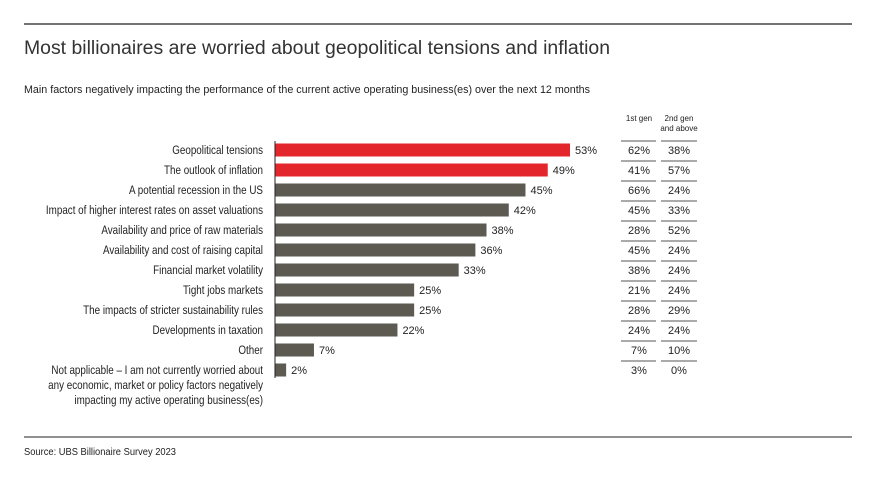 This screenshot has width=889, height=478. I want to click on table-cell-1st-gen: 24%, so click(639, 331).